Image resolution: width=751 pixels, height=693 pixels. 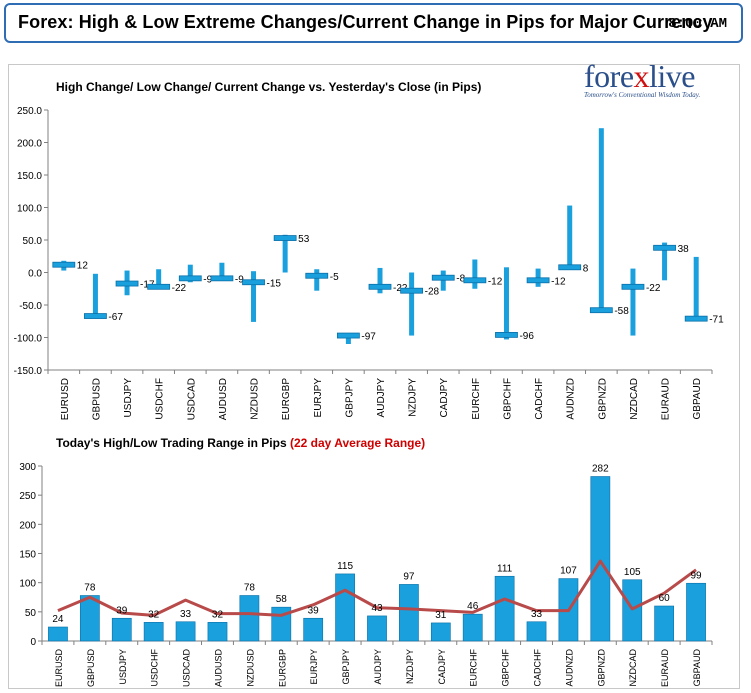 I want to click on range-label: 60, so click(x=665, y=598).